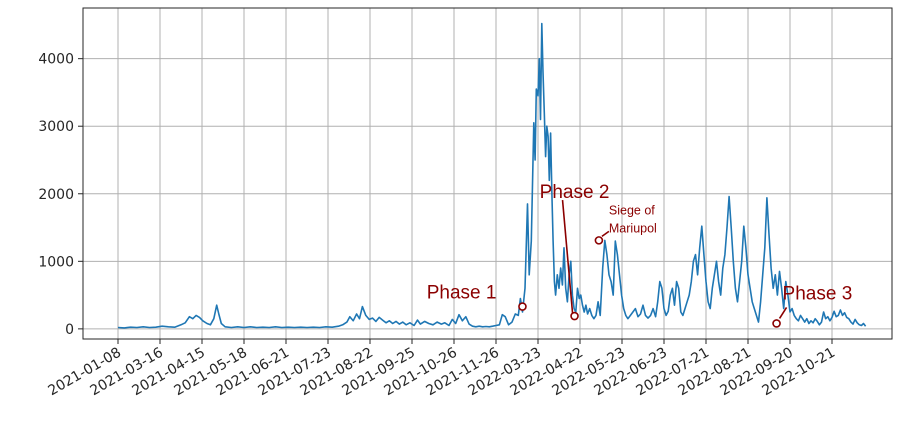  What do you see at coordinates (633, 228) in the screenshot?
I see `annotation-label: Mariupol` at bounding box center [633, 228].